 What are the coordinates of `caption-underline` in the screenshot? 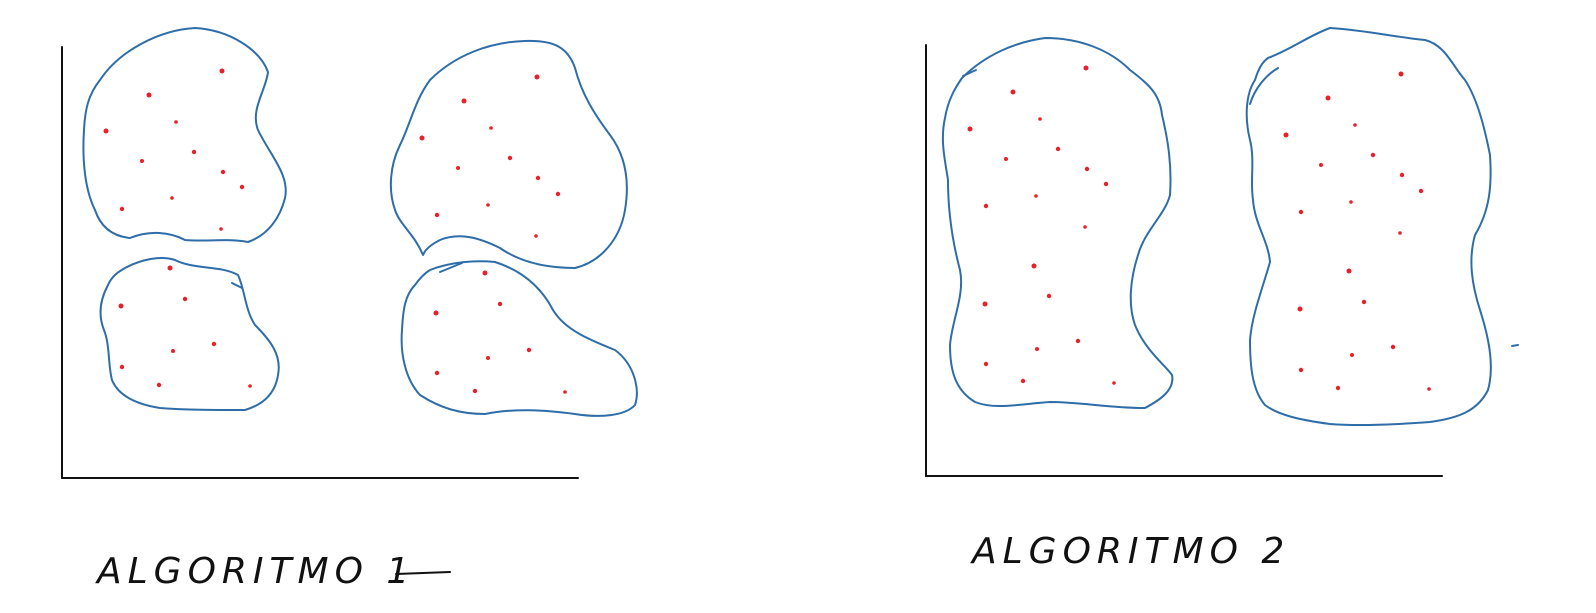 It's located at (423, 573).